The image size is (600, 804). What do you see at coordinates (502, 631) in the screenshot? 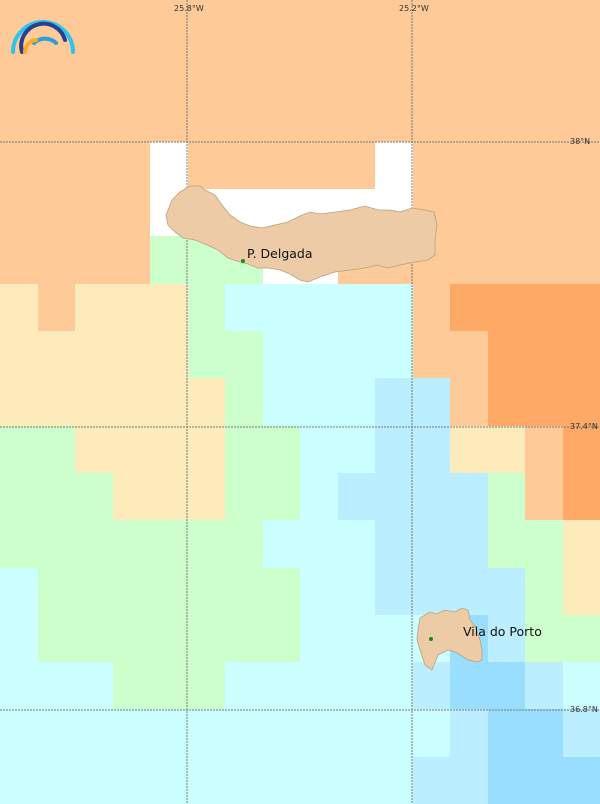
I see `city-label-vila-do-porto: Vila do Porto` at bounding box center [502, 631].